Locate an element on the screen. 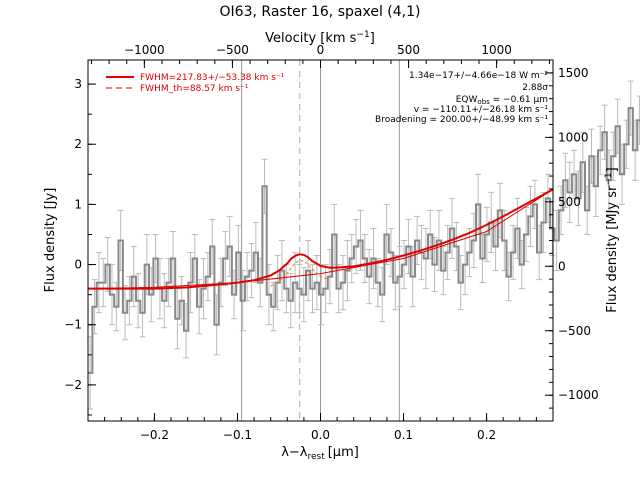 The image size is (640, 480). x-tick-label: 0.1 is located at coordinates (403, 435).